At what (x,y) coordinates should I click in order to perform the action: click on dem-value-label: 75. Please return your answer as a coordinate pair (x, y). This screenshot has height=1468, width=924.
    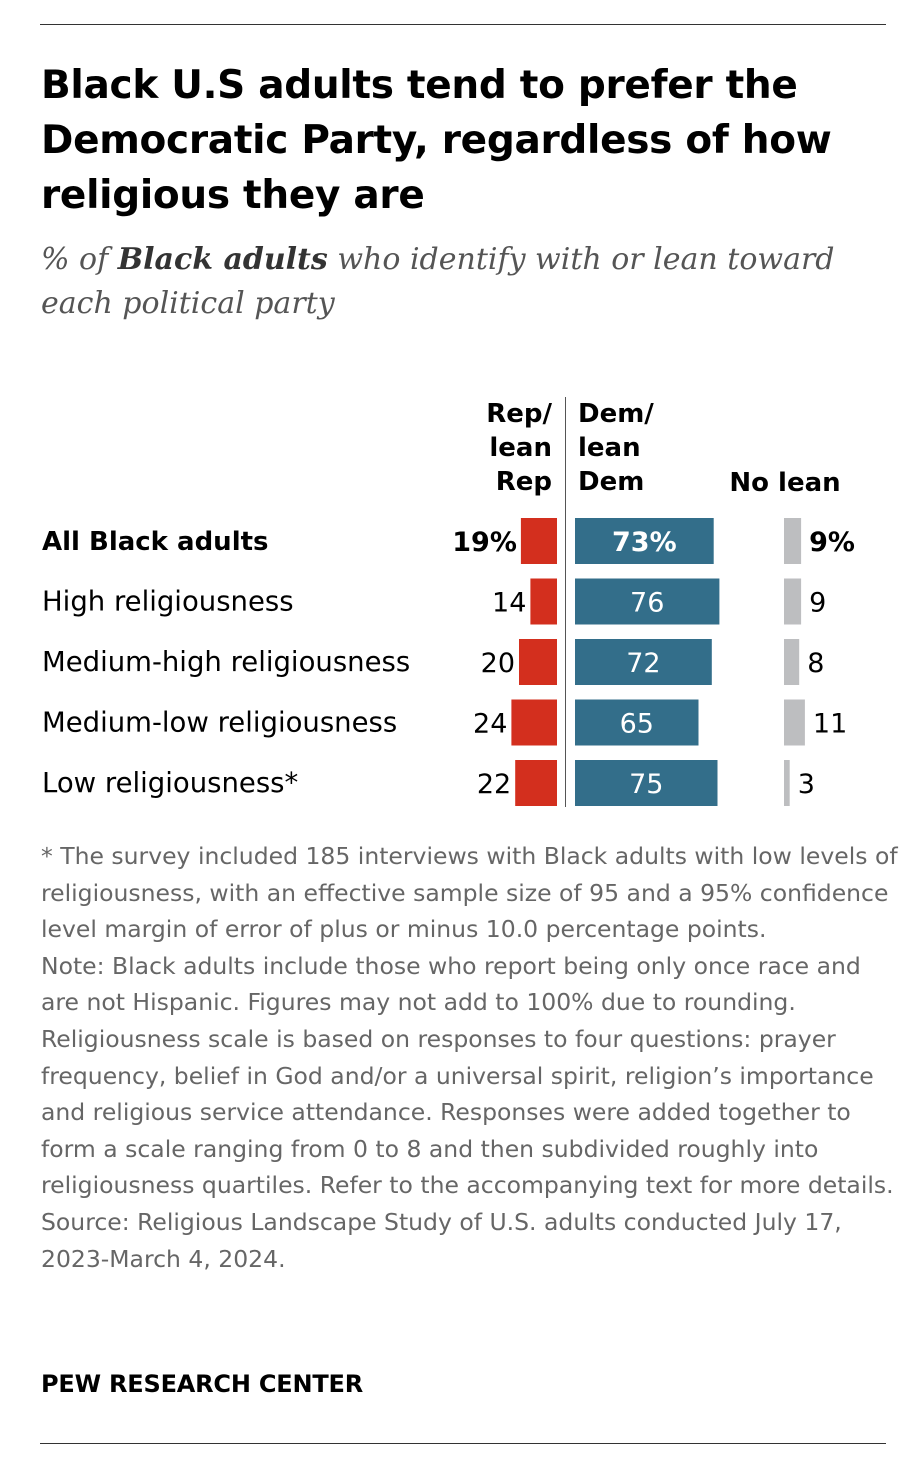
    Looking at the image, I should click on (646, 784).